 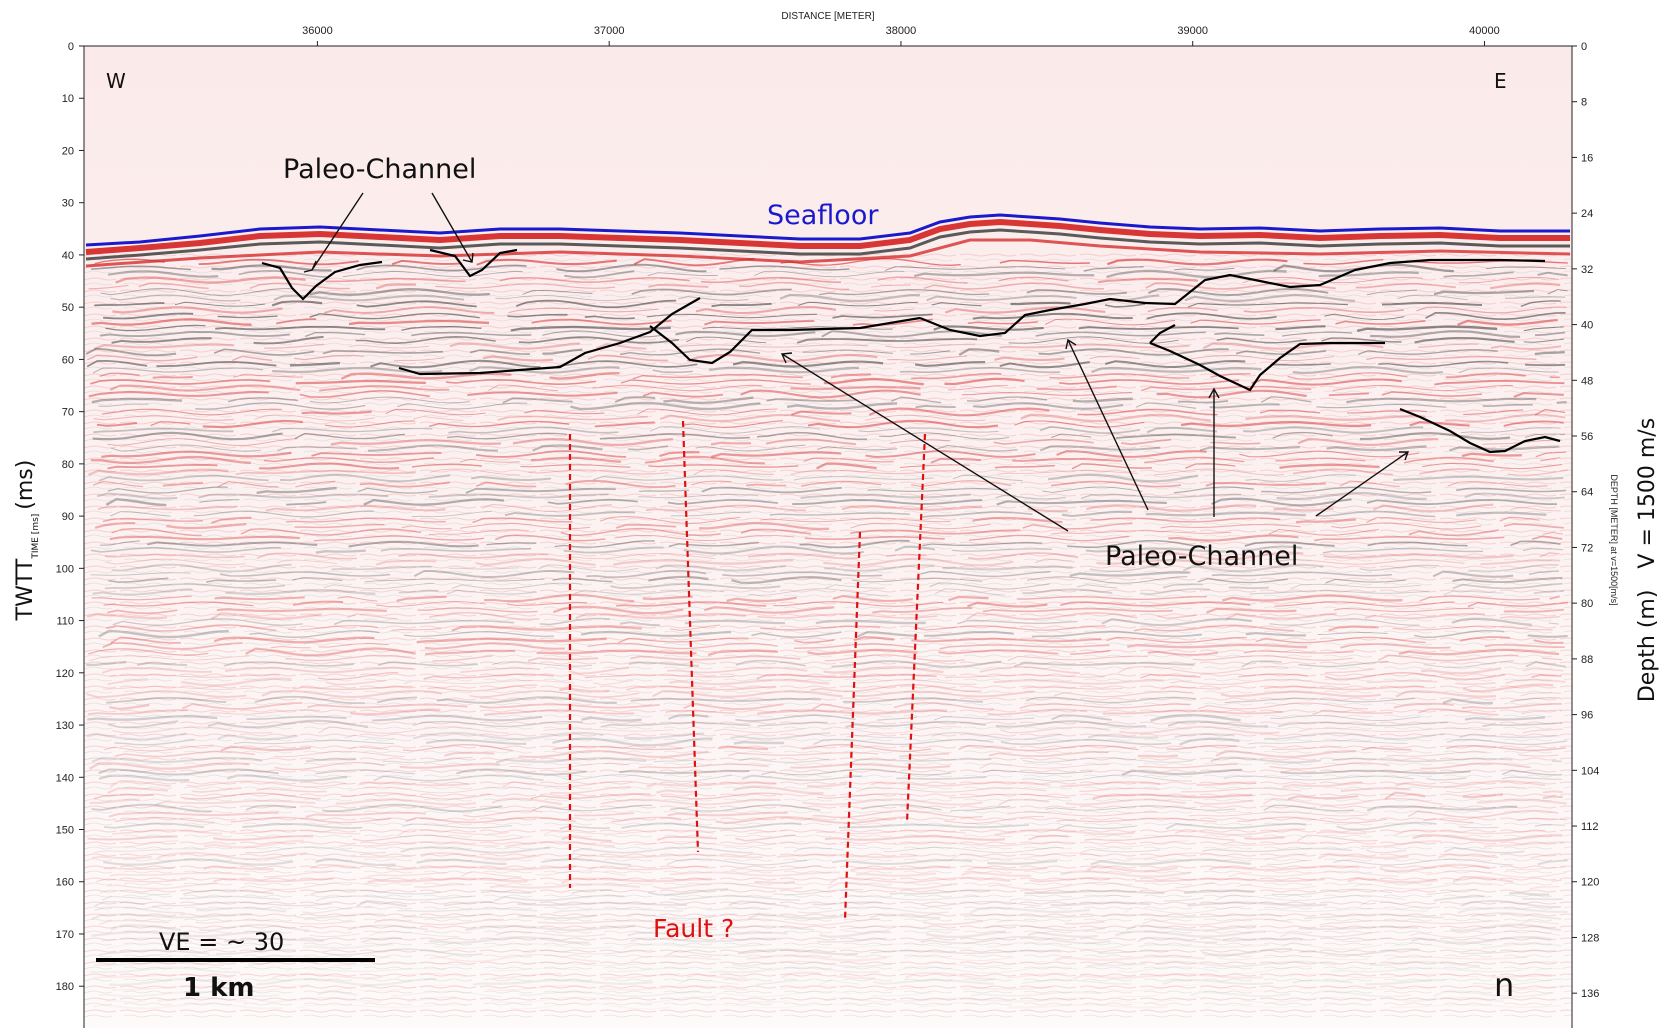 What do you see at coordinates (1192, 31) in the screenshot?
I see `top-tick-label: 39000` at bounding box center [1192, 31].